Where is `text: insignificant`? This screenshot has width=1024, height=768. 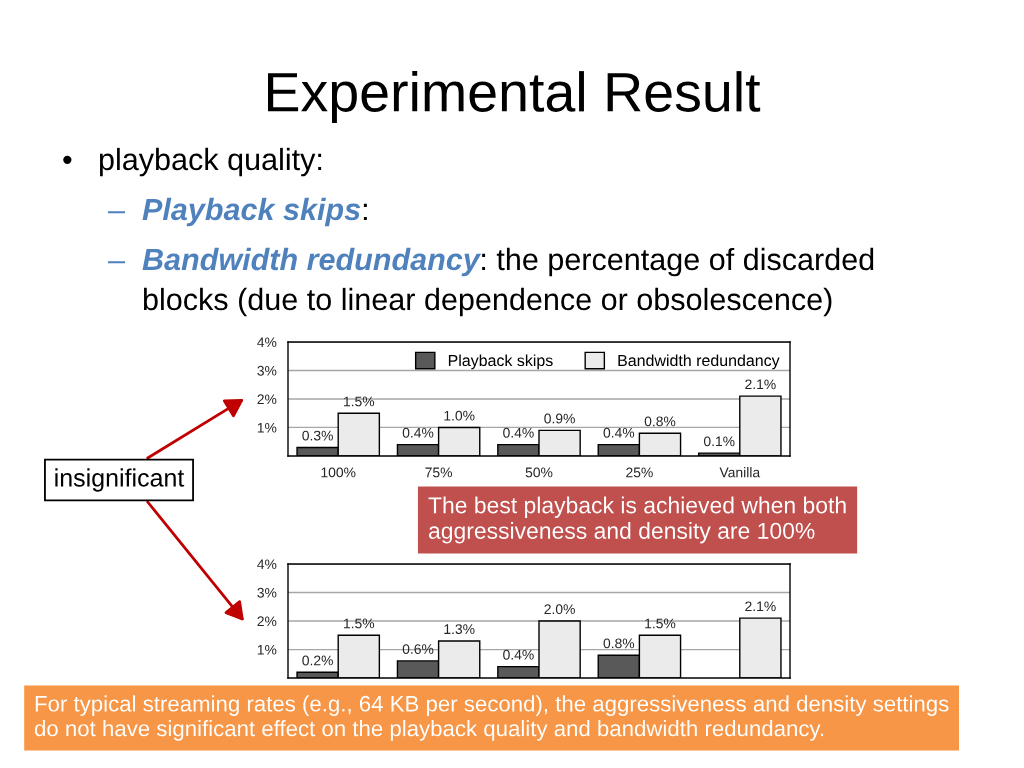
text: insignificant is located at coordinates (120, 480).